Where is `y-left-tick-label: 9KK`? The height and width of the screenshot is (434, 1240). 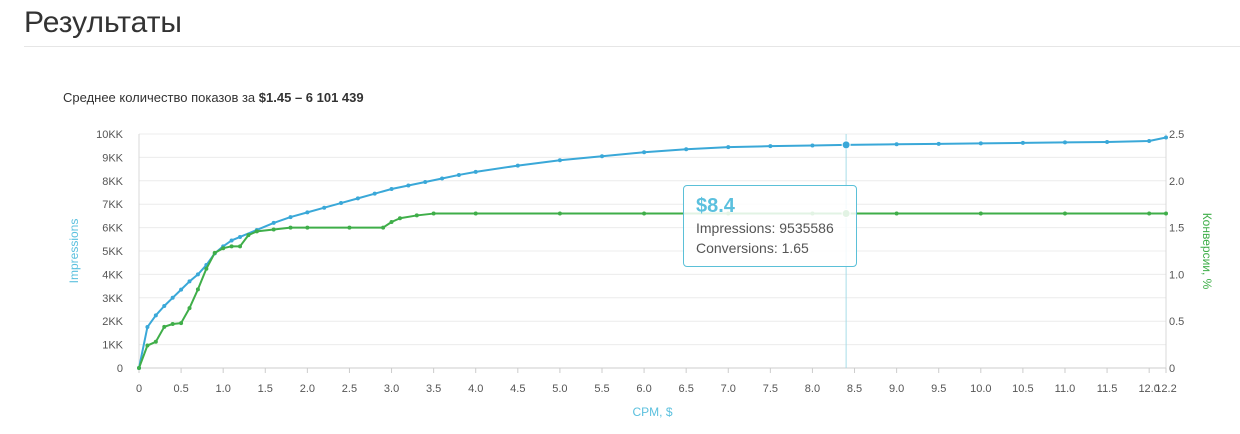
y-left-tick-label: 9KK is located at coordinates (112, 158).